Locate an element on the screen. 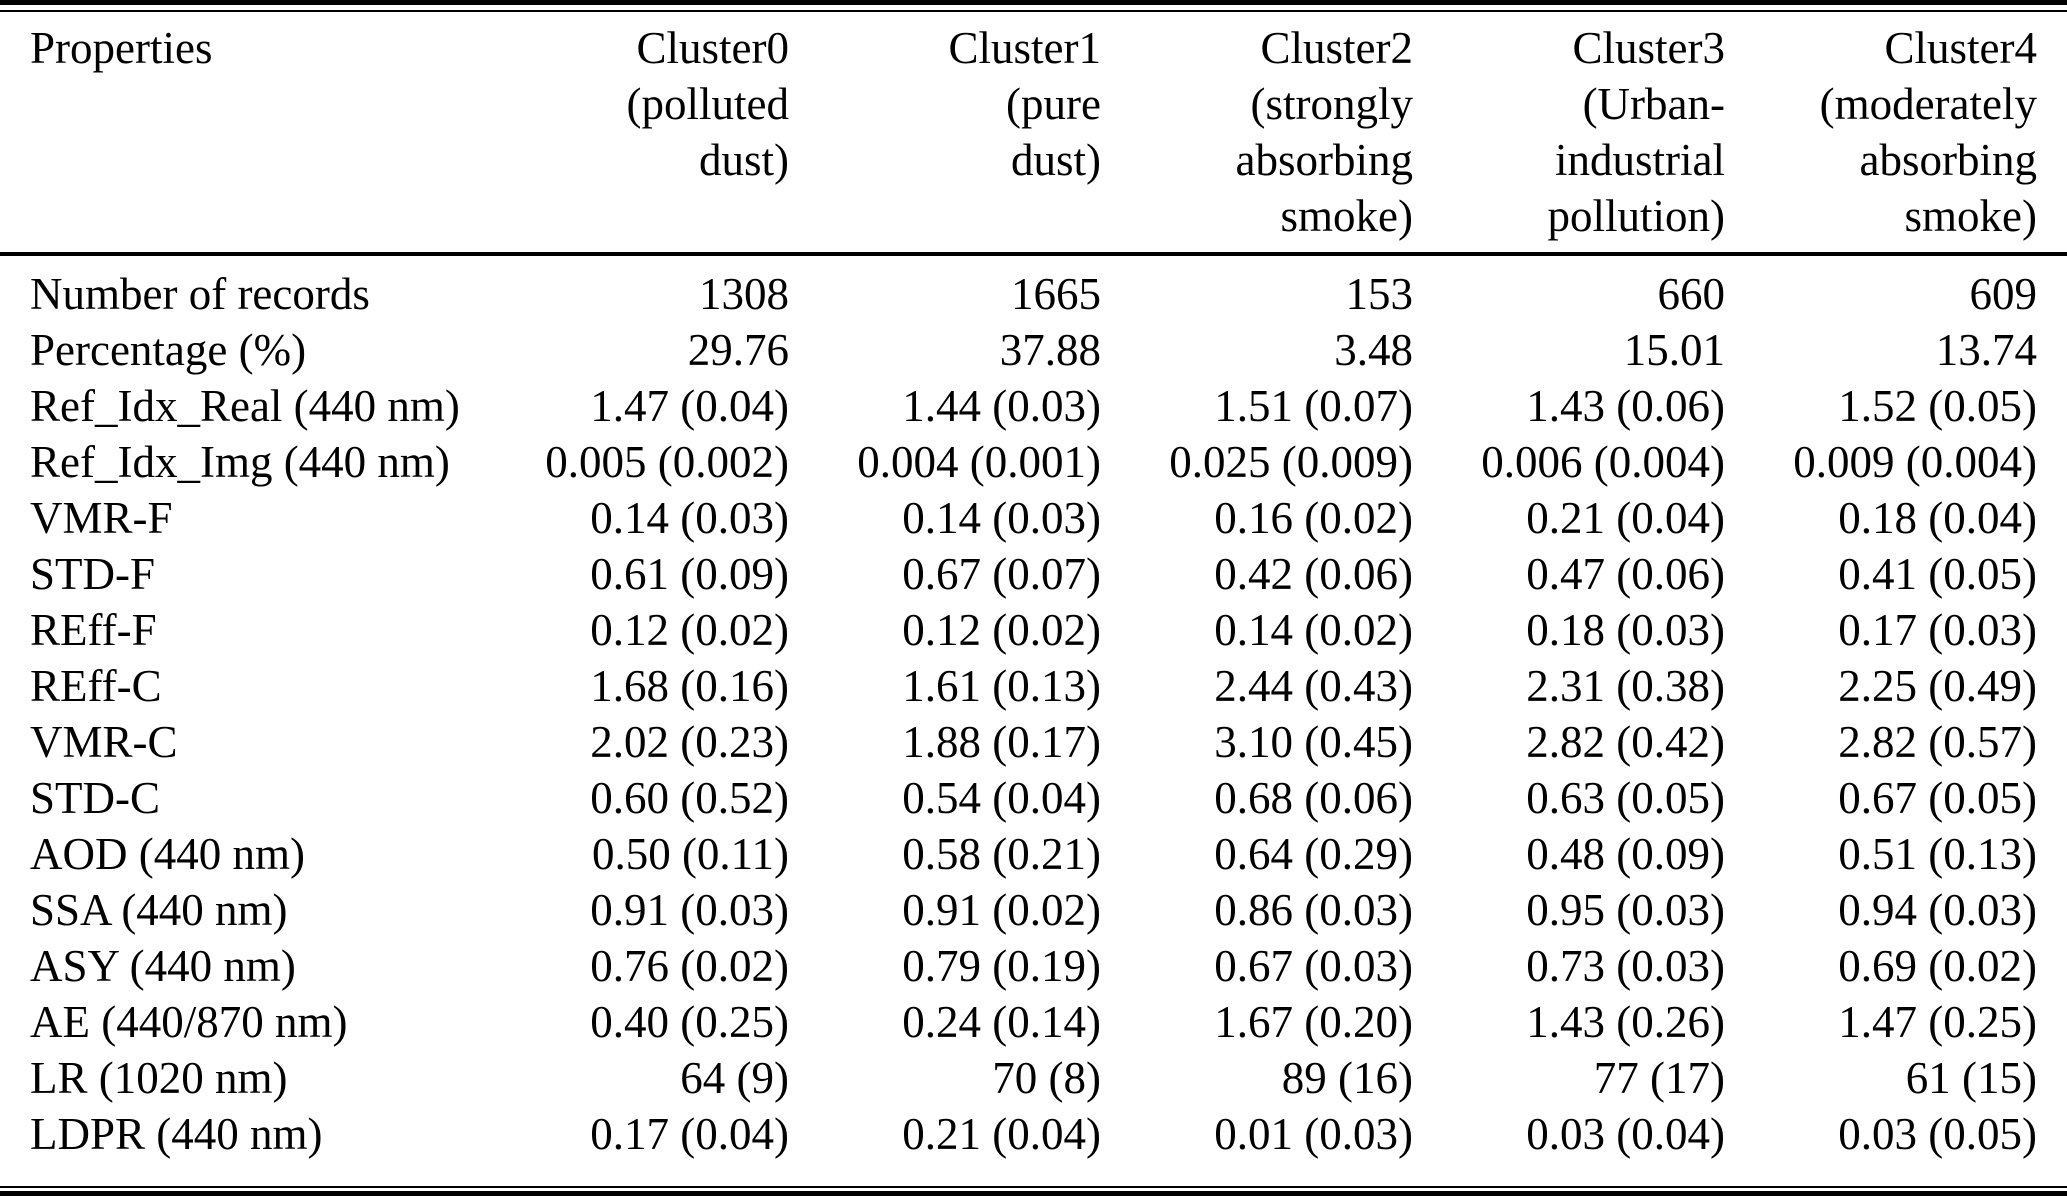  value-cell-cluster1: 0.21 (0.04) is located at coordinates (1001, 1134).